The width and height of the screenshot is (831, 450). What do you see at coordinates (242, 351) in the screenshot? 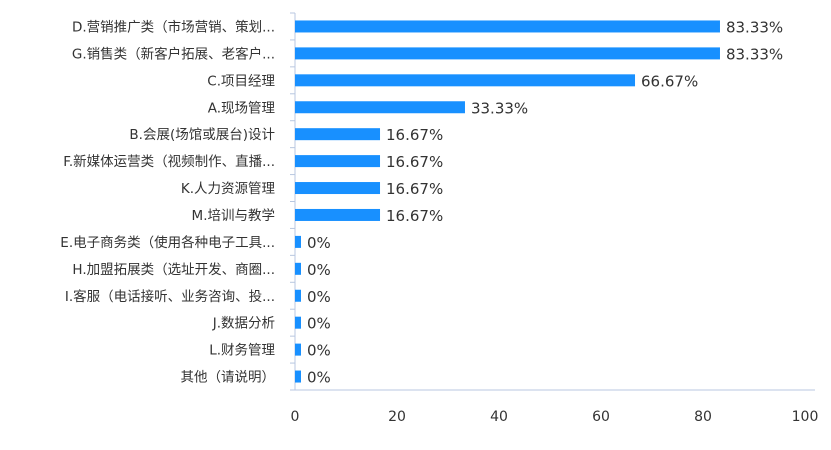
I see `category-label: L.财务管理` at bounding box center [242, 351].